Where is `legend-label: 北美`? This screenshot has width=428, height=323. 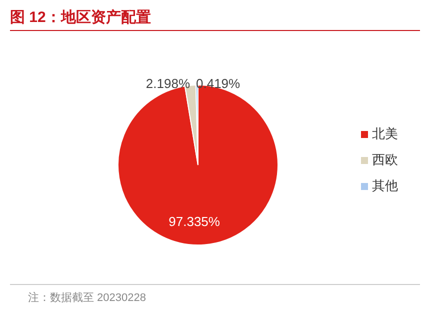
legend-label: 北美 is located at coordinates (385, 133).